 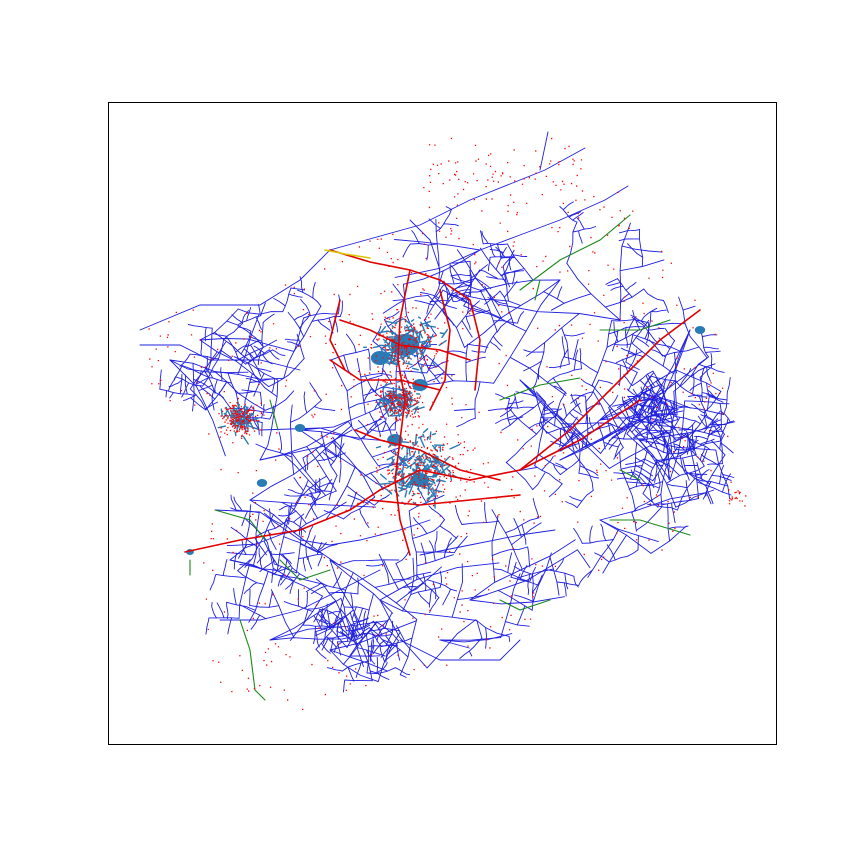 I want to click on green-segment, so click(x=575, y=252).